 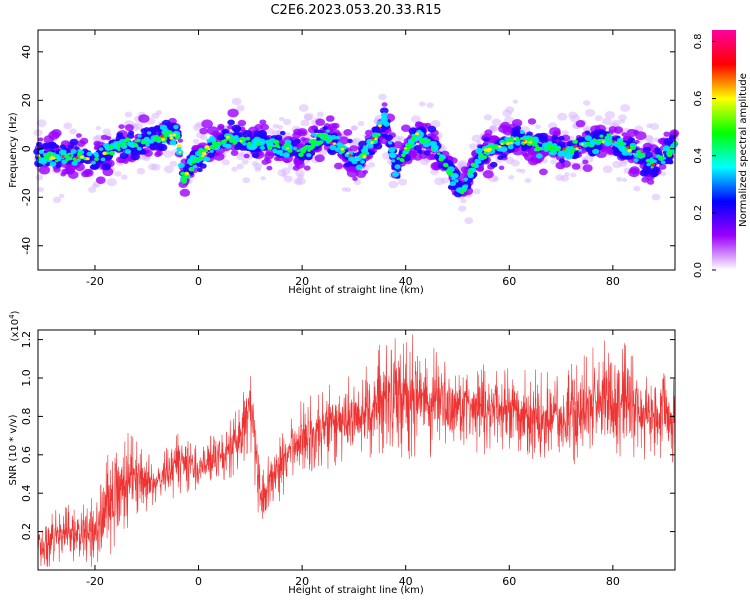 I want to click on spectrogram-xtick-label: 80, so click(x=613, y=281).